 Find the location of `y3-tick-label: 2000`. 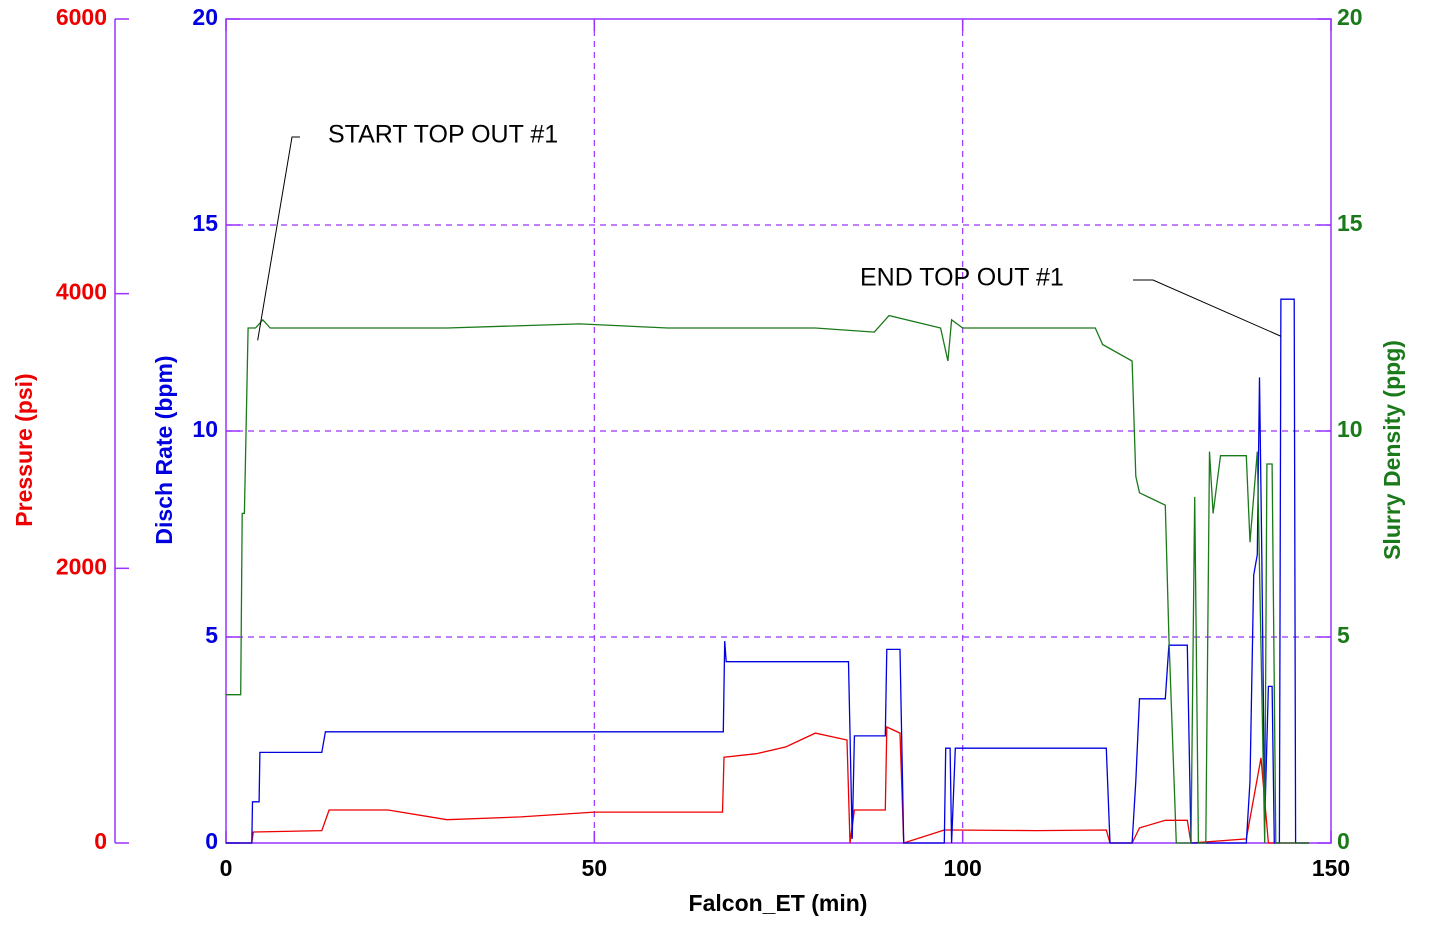

y3-tick-label: 2000 is located at coordinates (81, 566).